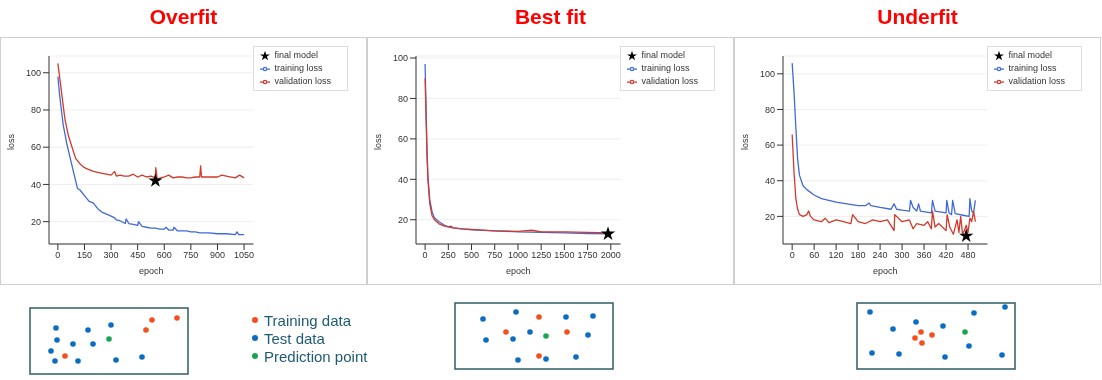  What do you see at coordinates (448, 255) in the screenshot?
I see `x-tick-label: 250` at bounding box center [448, 255].